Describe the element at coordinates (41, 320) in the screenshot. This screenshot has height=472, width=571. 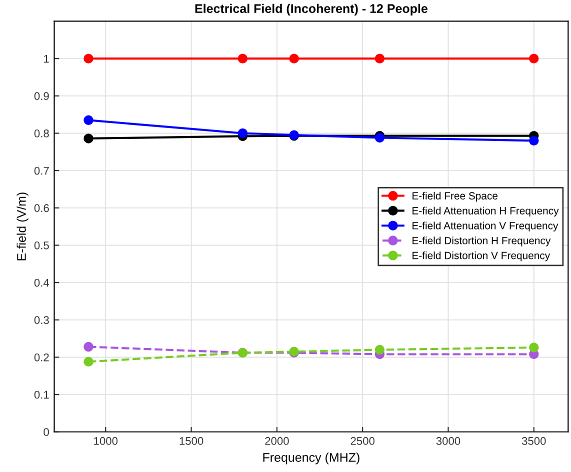
I see `y-tick-label: 0.3` at that location.